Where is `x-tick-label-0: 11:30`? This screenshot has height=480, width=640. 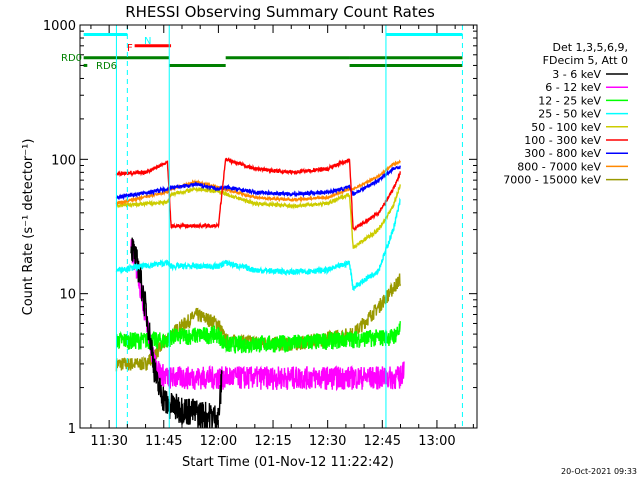
x-tick-label-0: 11:30 is located at coordinates (108, 441).